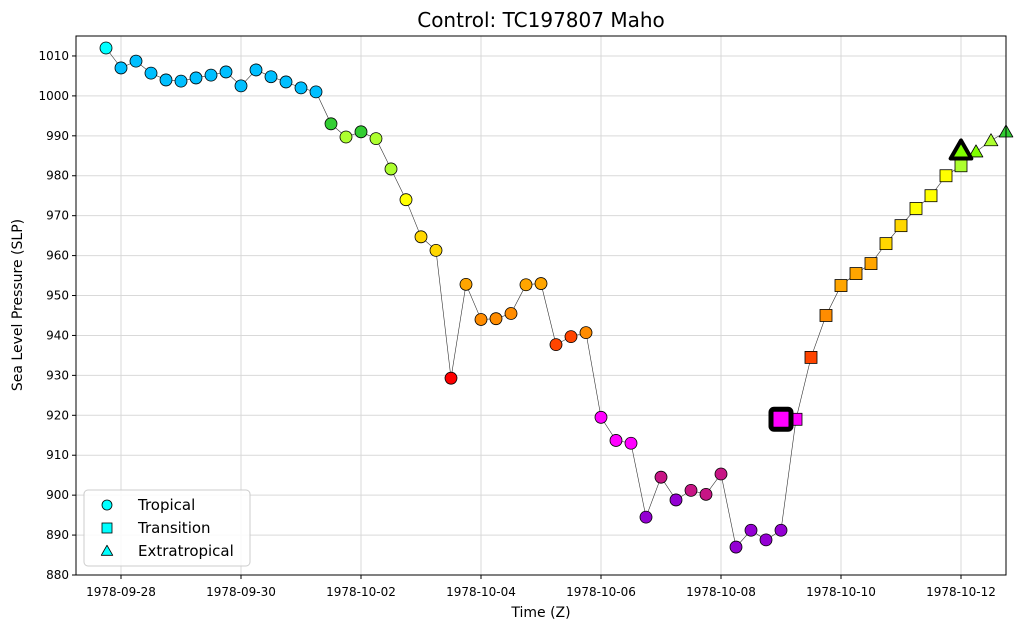 This screenshot has height=629, width=1015. What do you see at coordinates (57, 216) in the screenshot?
I see `y-tick-label: 970` at bounding box center [57, 216].